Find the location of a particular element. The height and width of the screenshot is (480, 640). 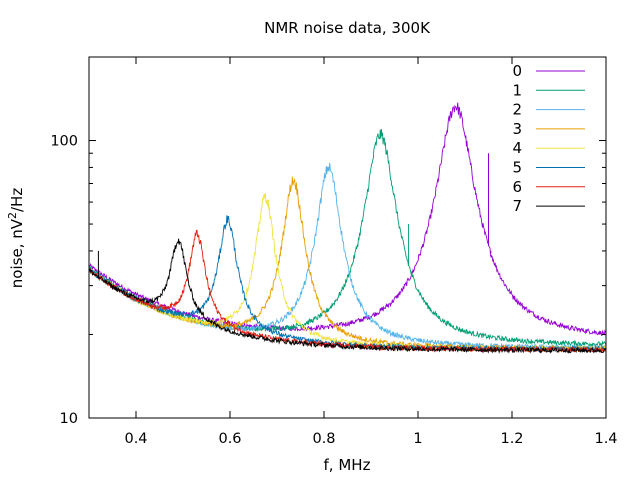

legend-label-2: 2 is located at coordinates (517, 110).